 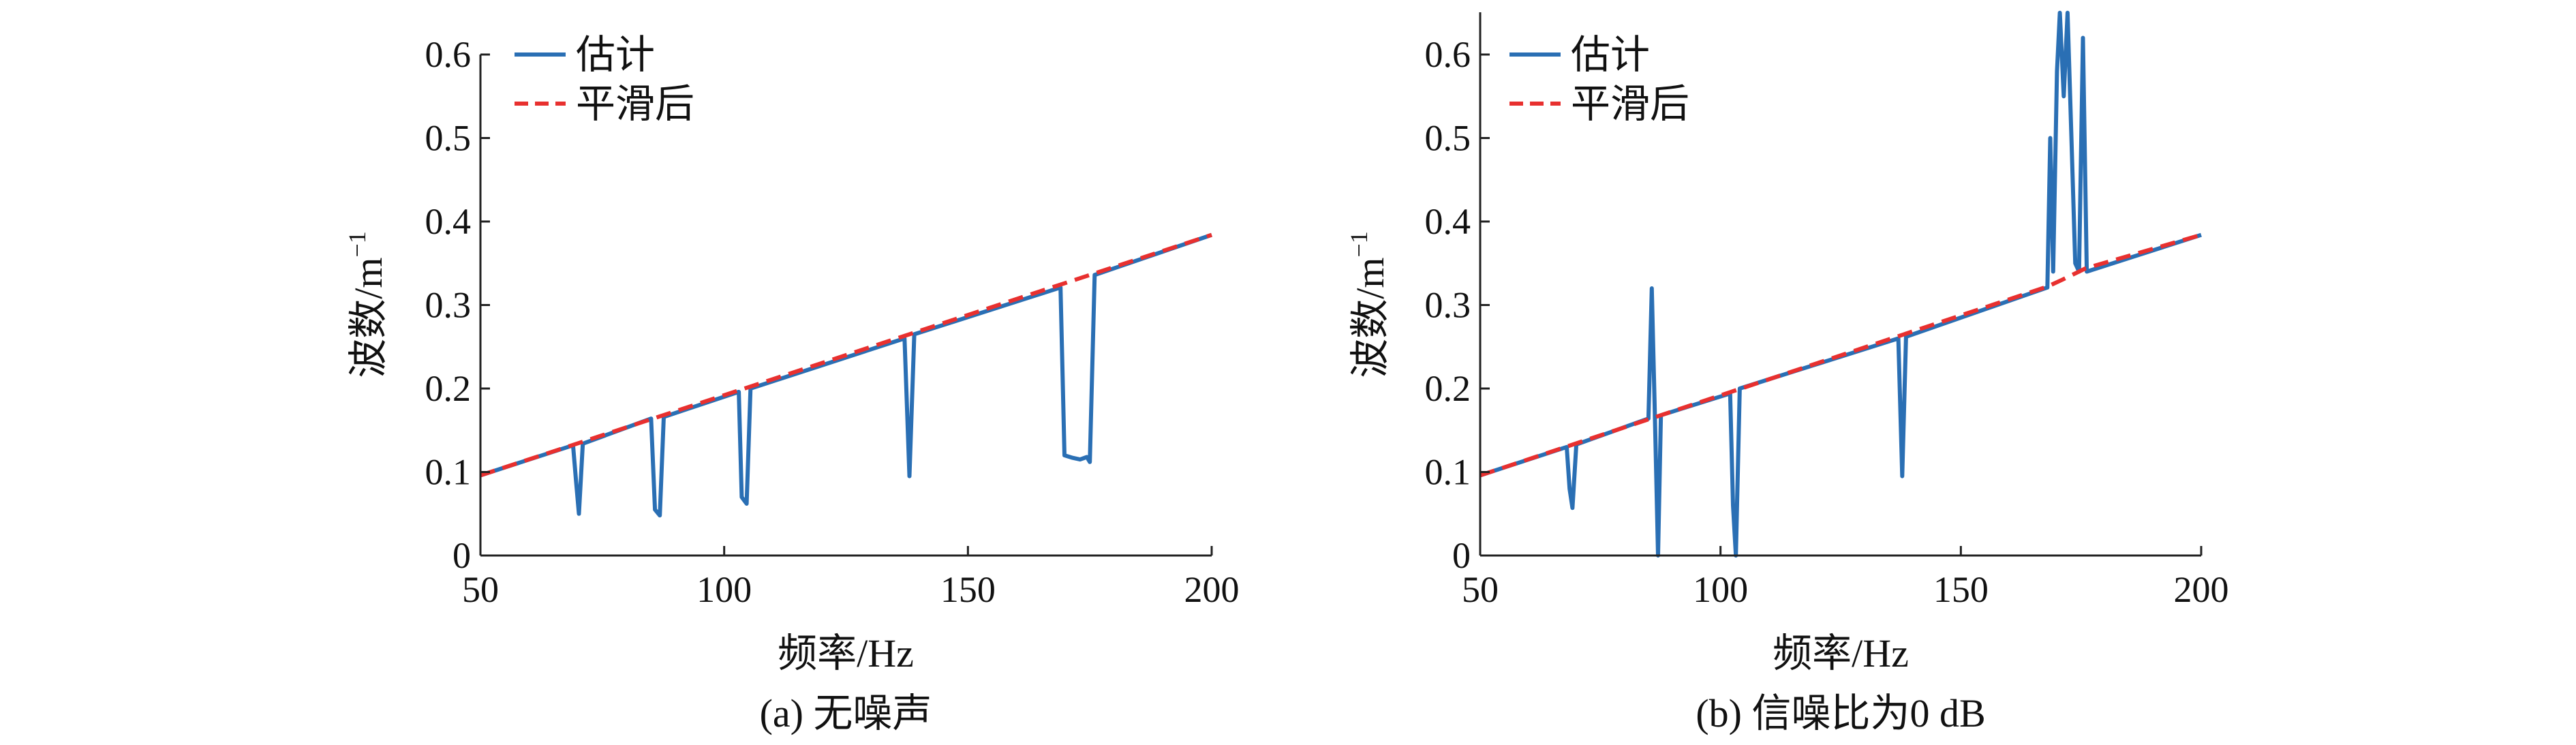 What do you see at coordinates (1840, 713) in the screenshot?
I see `panel-caption: (b) 信噪比为0 dB` at bounding box center [1840, 713].